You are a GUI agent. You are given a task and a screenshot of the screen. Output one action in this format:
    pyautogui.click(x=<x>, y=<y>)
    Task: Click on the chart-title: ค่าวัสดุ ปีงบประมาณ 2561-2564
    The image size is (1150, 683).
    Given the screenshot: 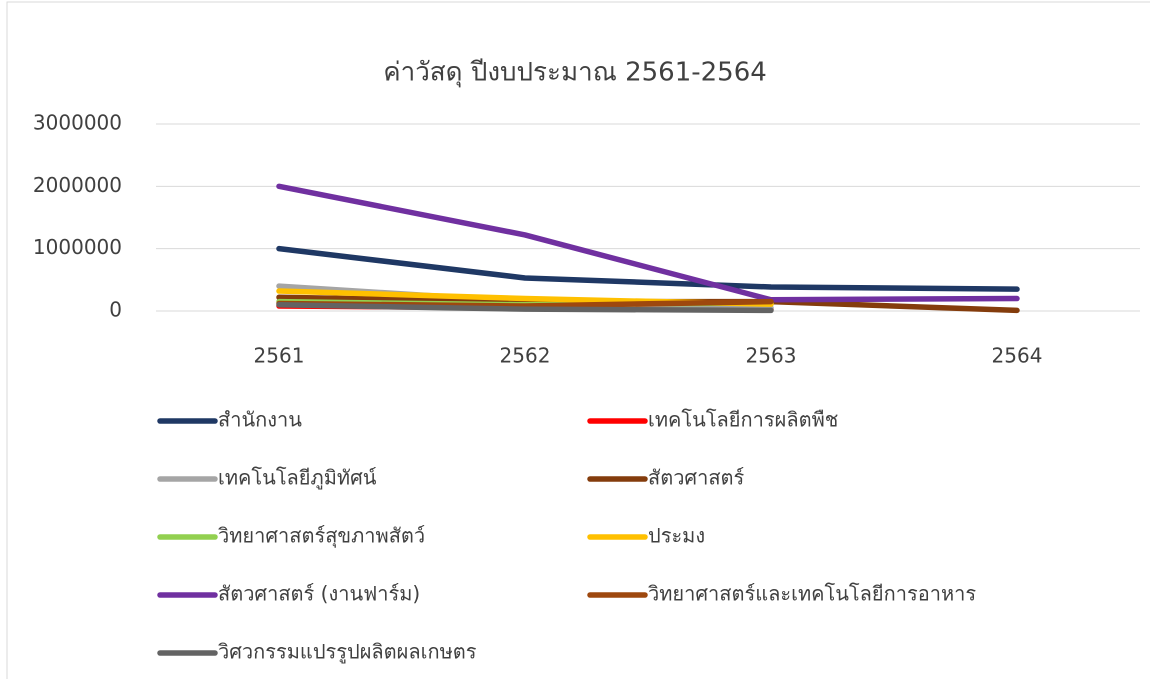 What is the action you would take?
    pyautogui.click(x=575, y=73)
    